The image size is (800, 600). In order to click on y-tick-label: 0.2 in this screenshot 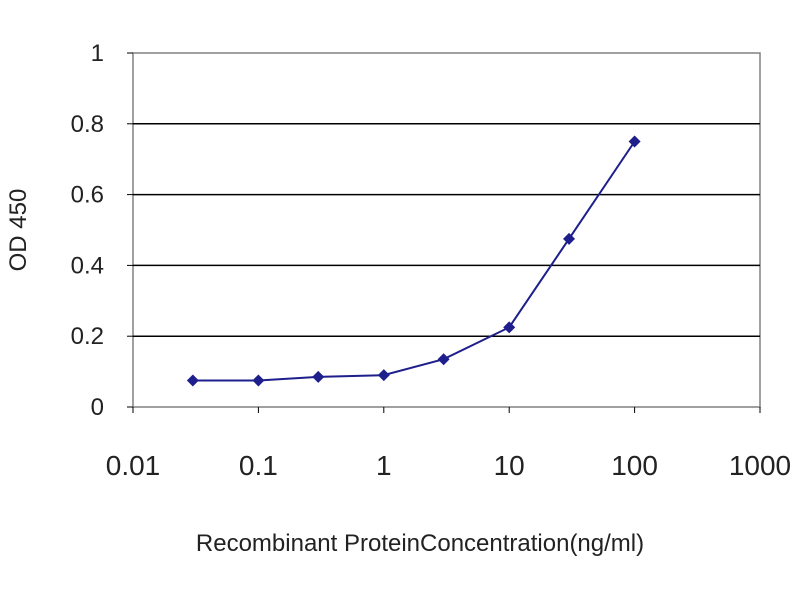, I will do `click(87, 336)`.